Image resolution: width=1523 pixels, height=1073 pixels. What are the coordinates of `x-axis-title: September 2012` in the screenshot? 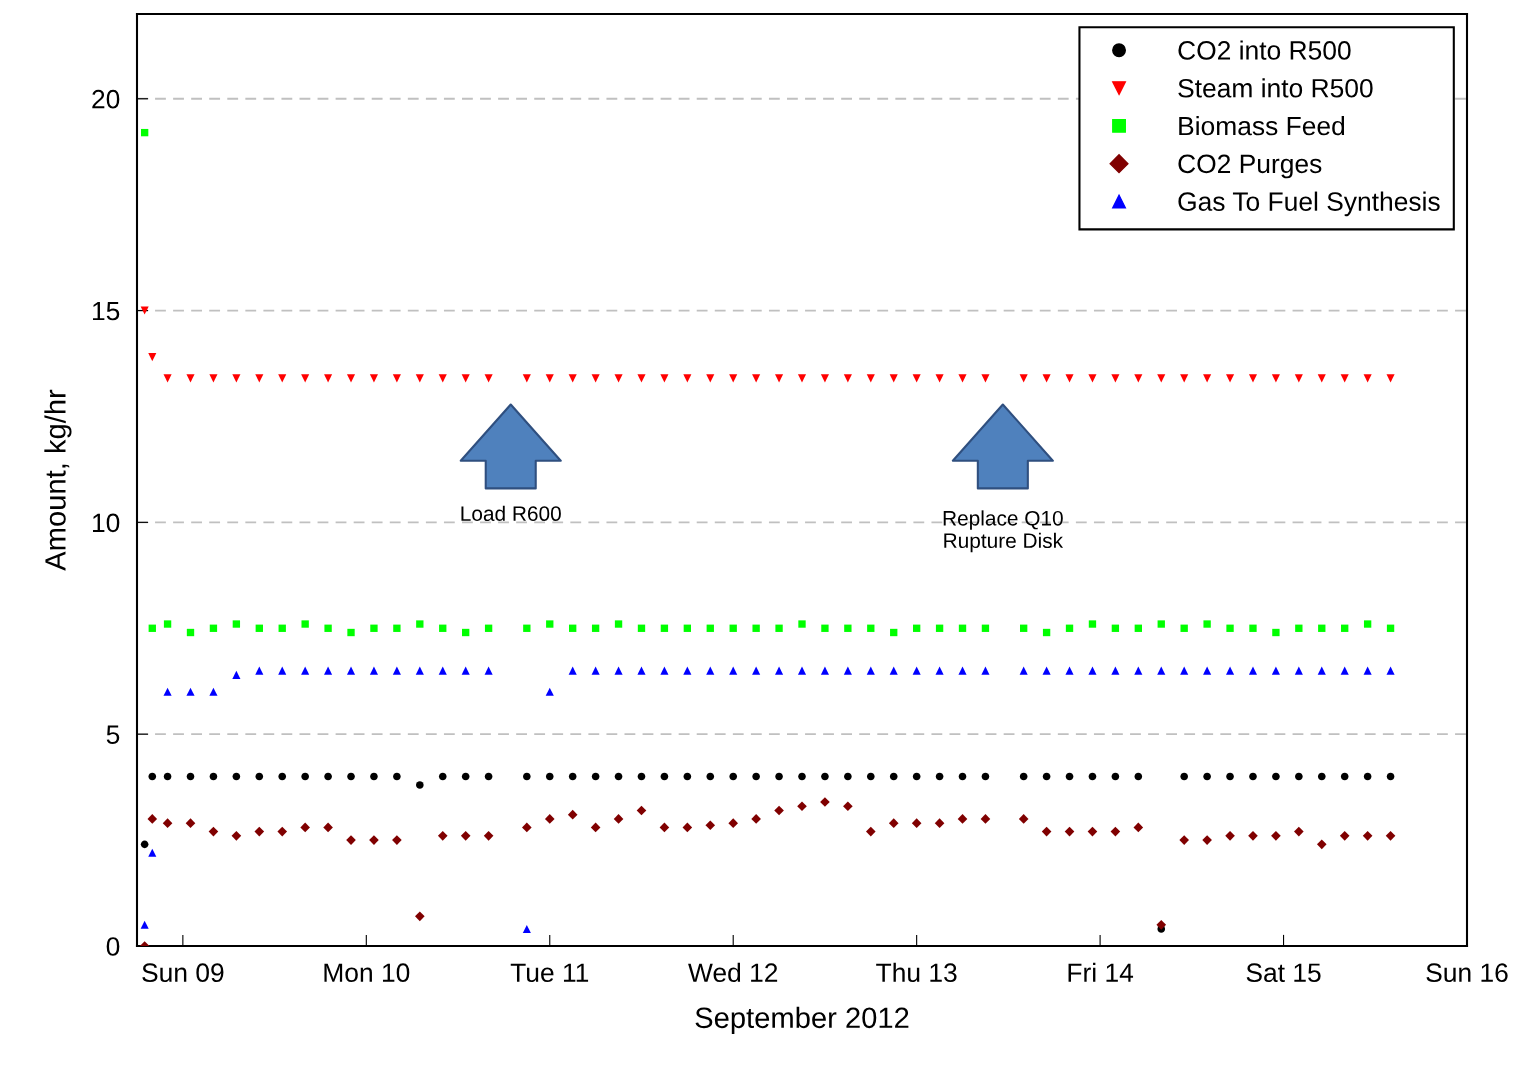 It's located at (802, 1020).